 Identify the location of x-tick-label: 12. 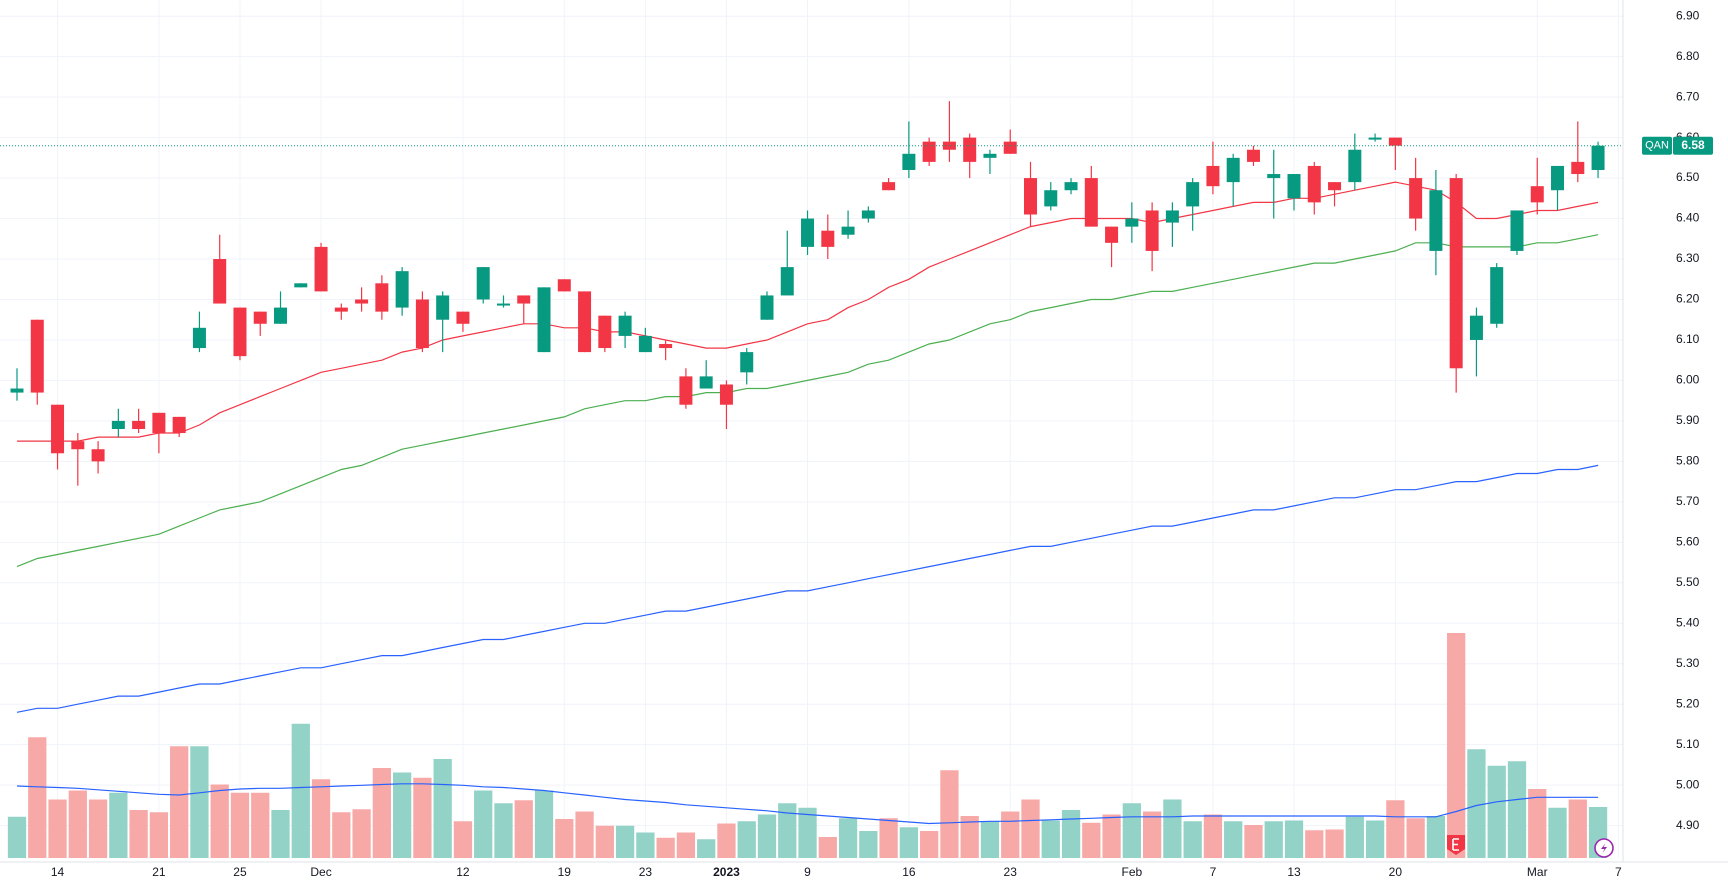
(463, 872).